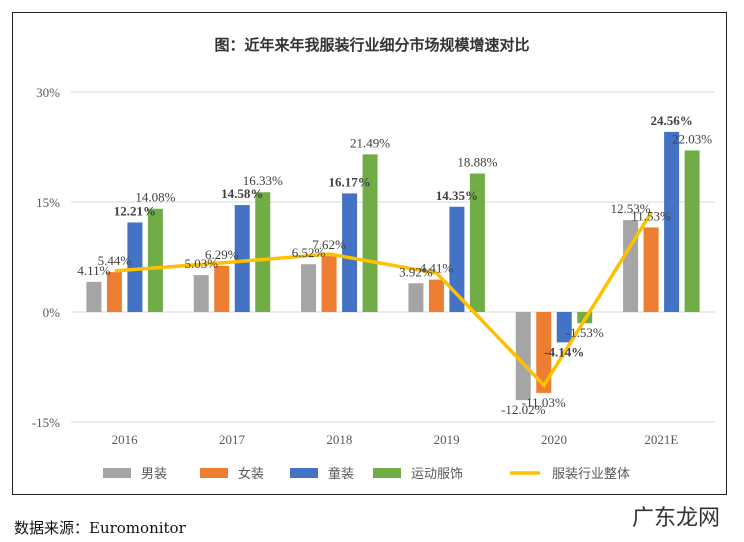  I want to click on data-label: -12.02%, so click(523, 409).